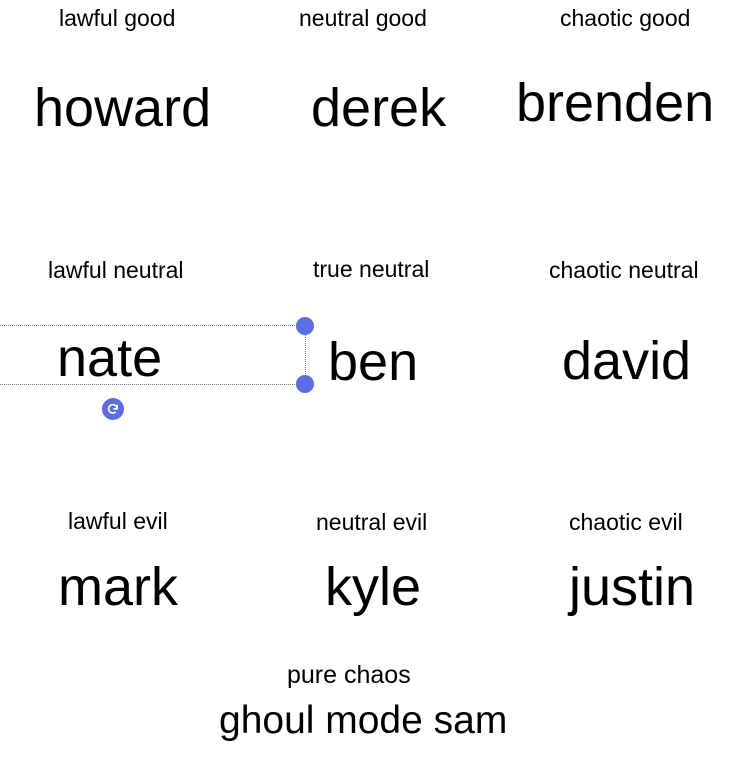 Image resolution: width=755 pixels, height=757 pixels. I want to click on label-lawful-evil: lawful evil, so click(118, 521).